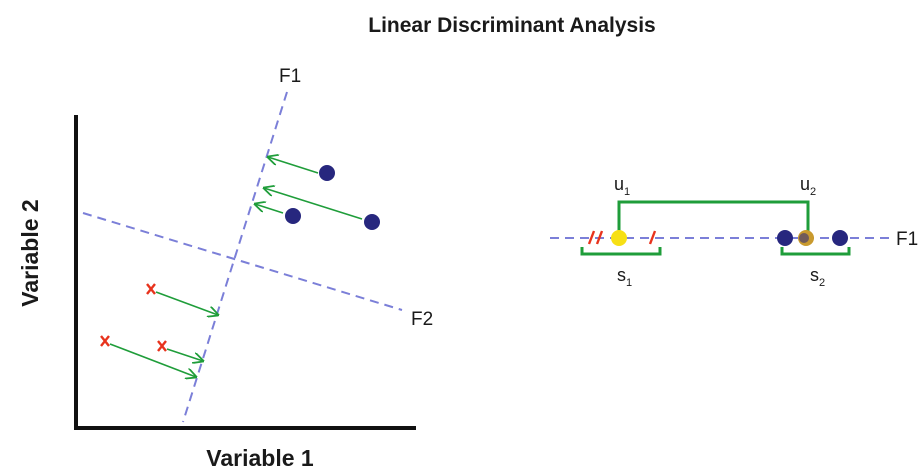 Image resolution: width=921 pixels, height=472 pixels. I want to click on class1-projections, so click(163, 334).